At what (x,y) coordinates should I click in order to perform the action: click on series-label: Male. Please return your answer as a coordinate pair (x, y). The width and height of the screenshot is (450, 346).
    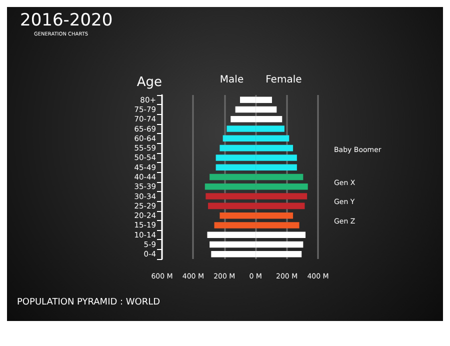
    Looking at the image, I should click on (232, 80).